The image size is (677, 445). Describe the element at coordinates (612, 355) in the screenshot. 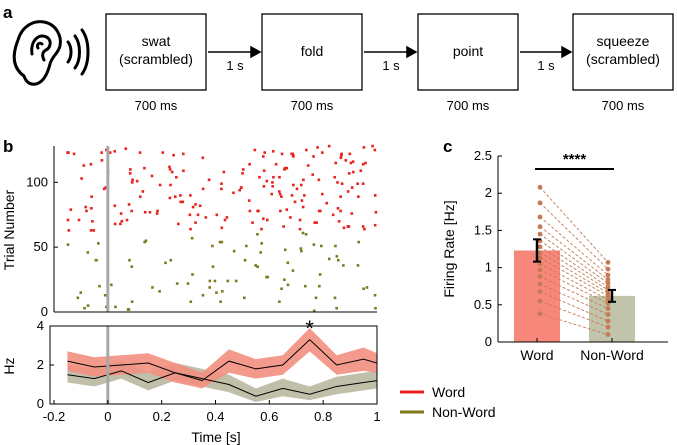

I see `bar-category-label: Non-Word` at that location.